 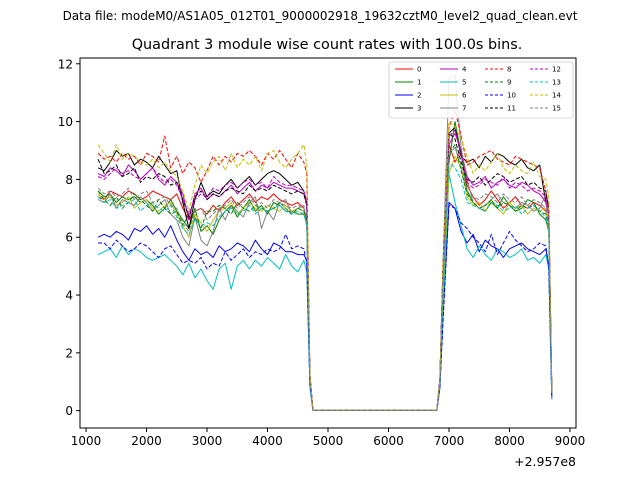 What do you see at coordinates (388, 441) in the screenshot?
I see `x-tick-label: 6000` at bounding box center [388, 441].